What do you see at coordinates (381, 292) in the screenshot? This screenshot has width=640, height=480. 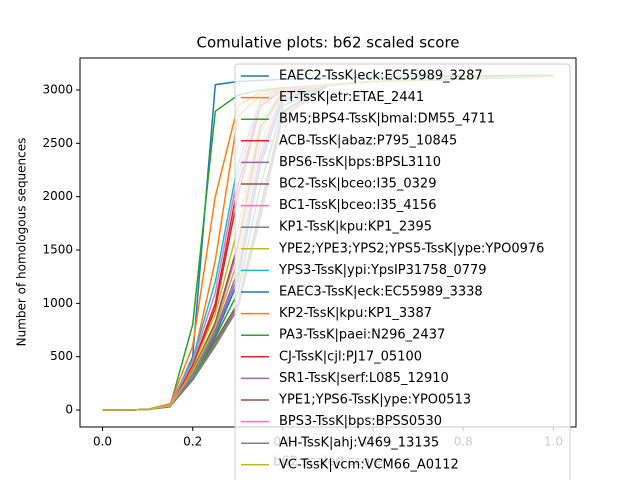 I see `legend-label: EAEC3-TssK|eck:EC55989_3338` at bounding box center [381, 292].